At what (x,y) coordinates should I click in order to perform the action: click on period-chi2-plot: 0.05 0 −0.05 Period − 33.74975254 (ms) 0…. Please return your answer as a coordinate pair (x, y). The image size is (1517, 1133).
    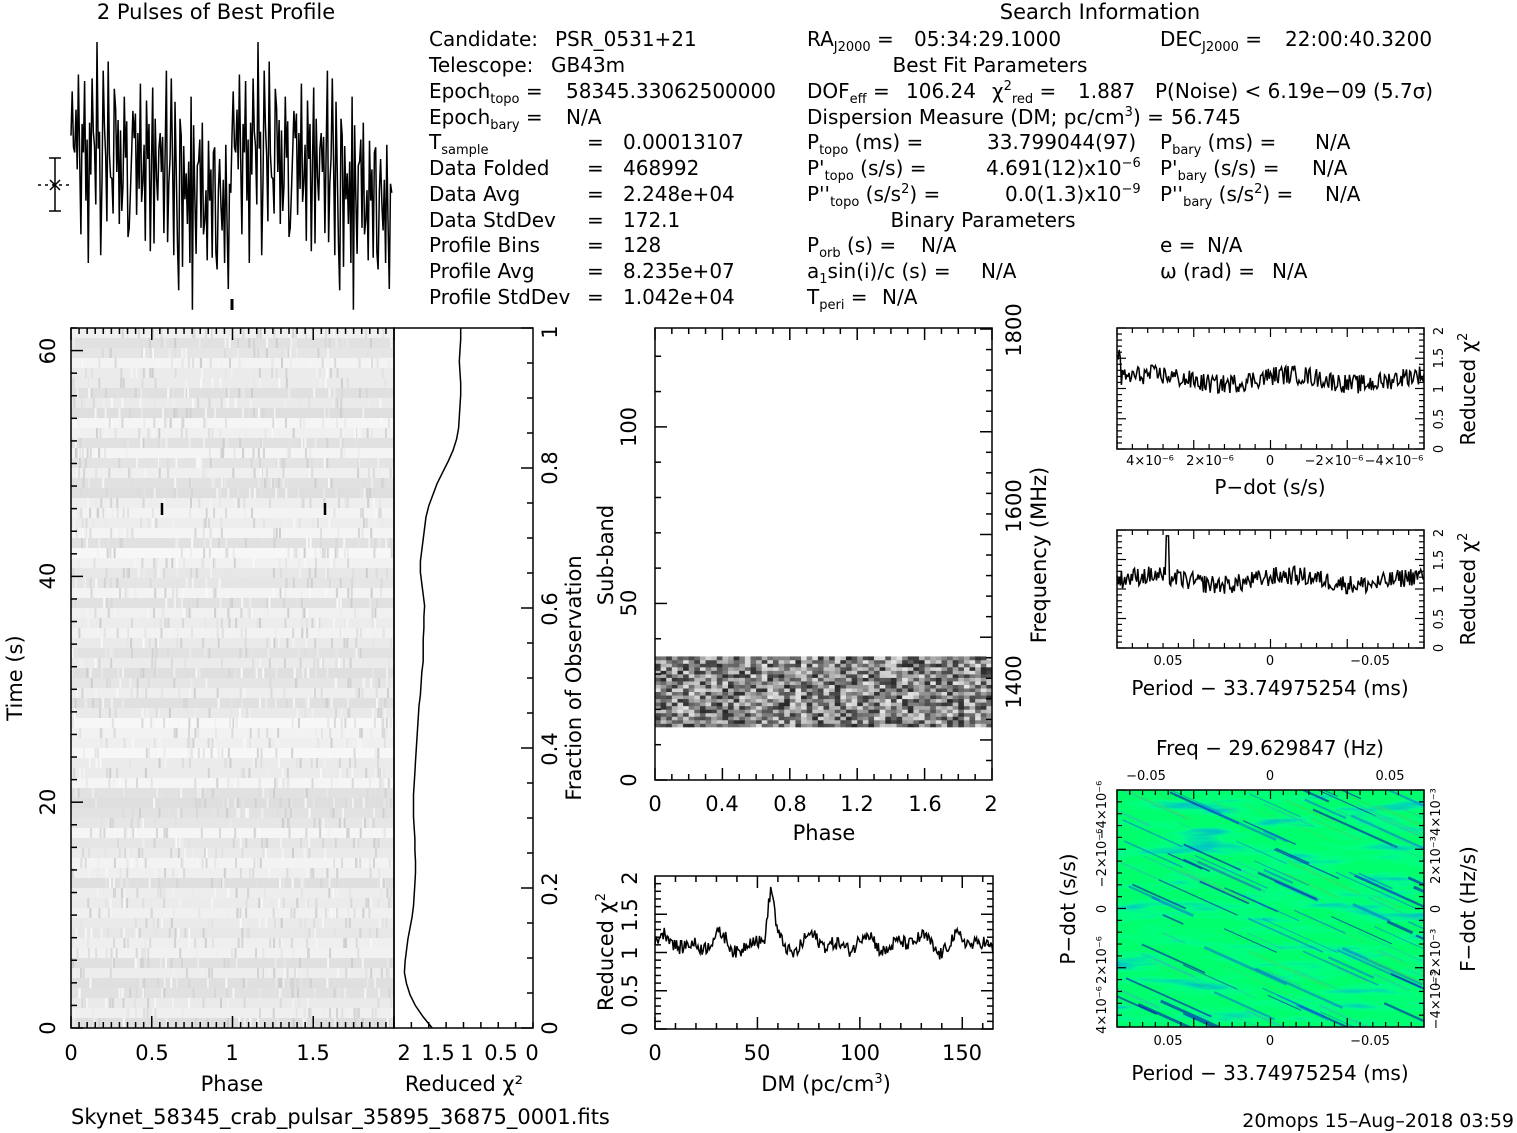
    Looking at the image, I should click on (1298, 614).